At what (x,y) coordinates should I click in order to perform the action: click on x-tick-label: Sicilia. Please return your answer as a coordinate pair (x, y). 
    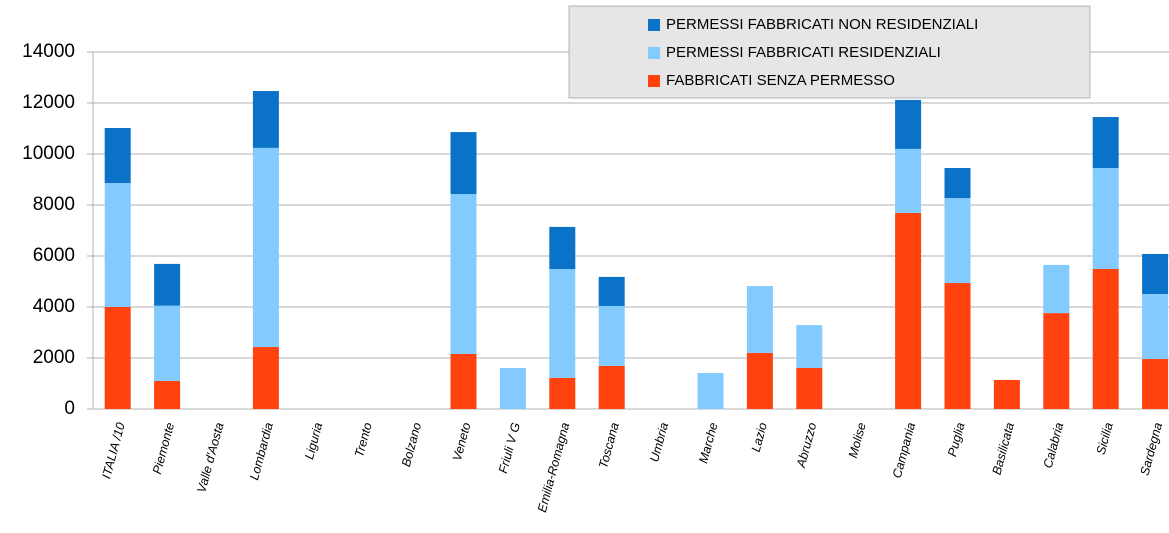
    Looking at the image, I should click on (1105, 438).